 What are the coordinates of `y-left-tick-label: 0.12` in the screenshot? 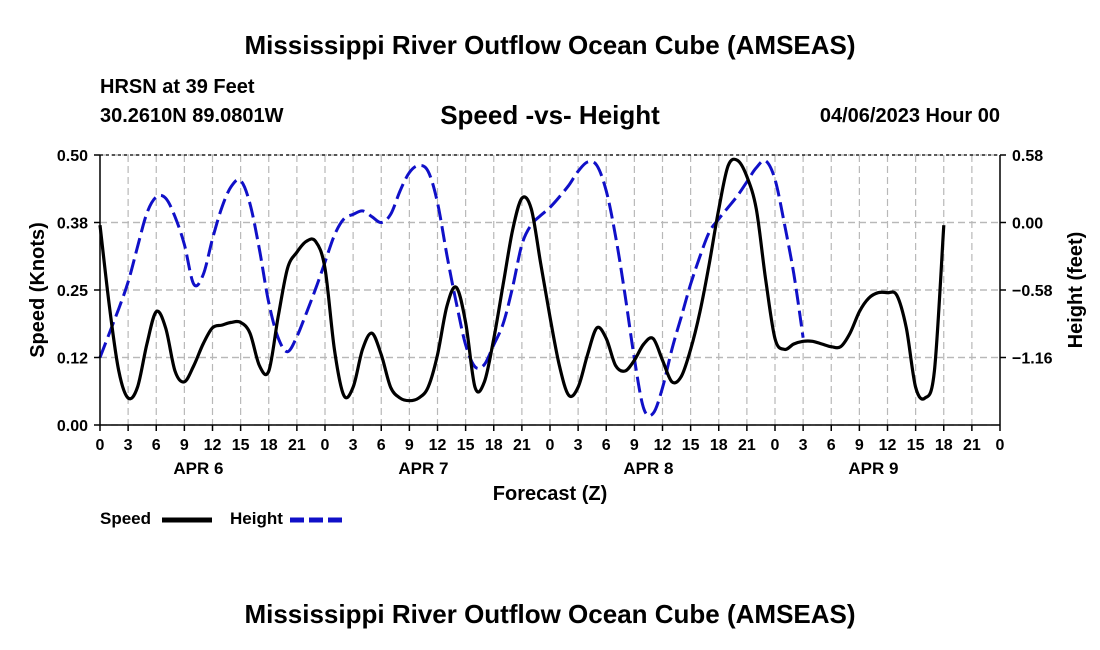 It's located at (72, 359).